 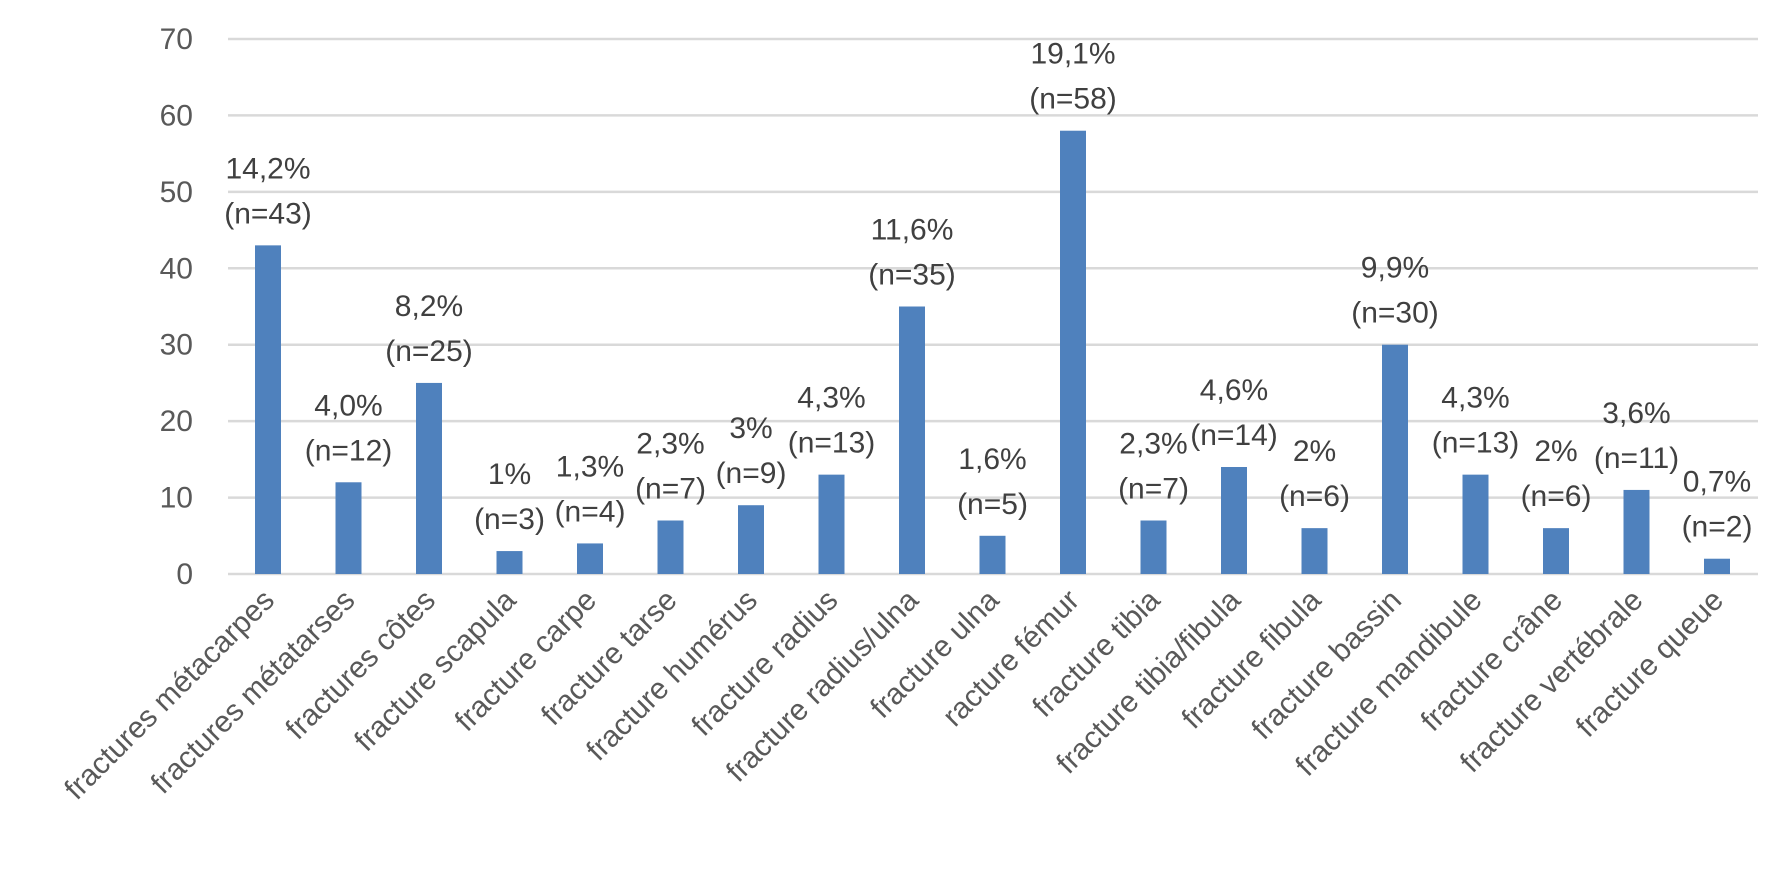 What do you see at coordinates (1234, 390) in the screenshot?
I see `data-label-percent: 4,6%` at bounding box center [1234, 390].